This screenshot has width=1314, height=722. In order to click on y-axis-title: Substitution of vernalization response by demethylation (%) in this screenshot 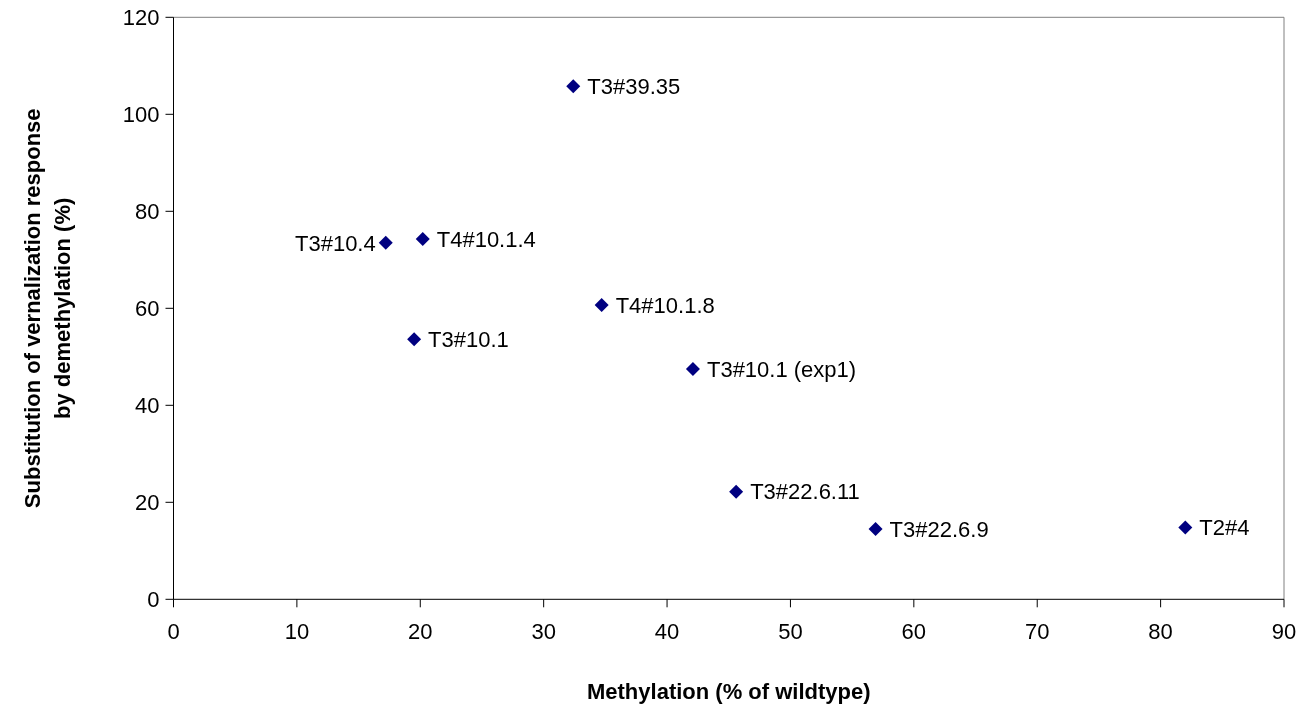, I will do `click(47, 308)`.